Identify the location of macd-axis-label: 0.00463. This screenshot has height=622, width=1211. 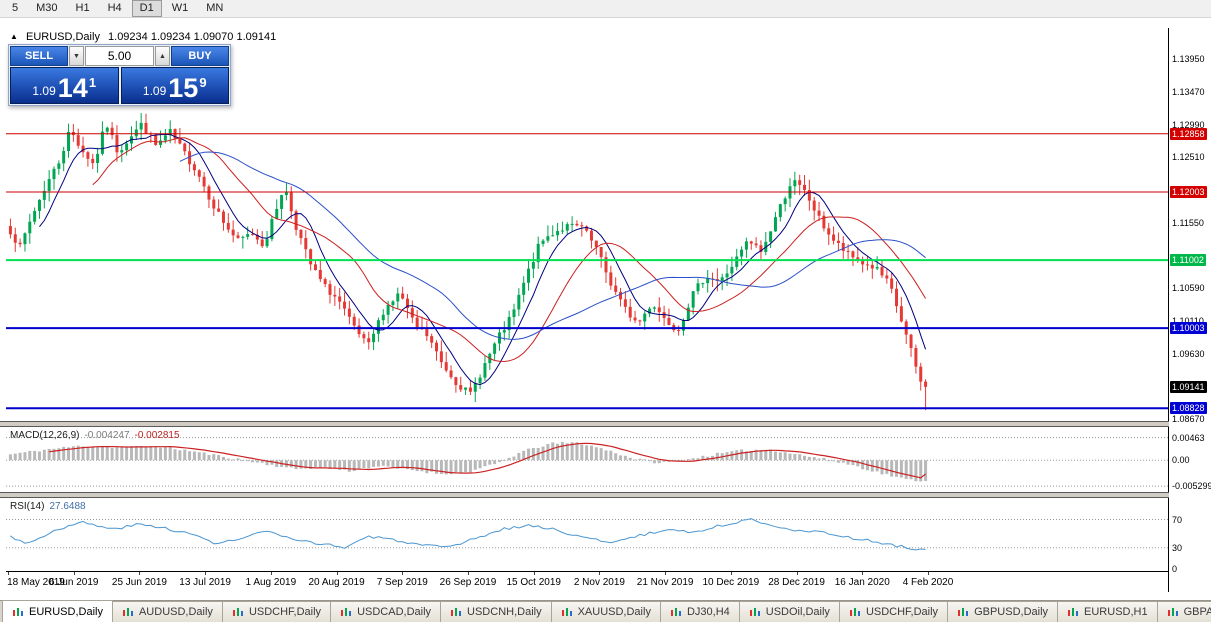
(1188, 437).